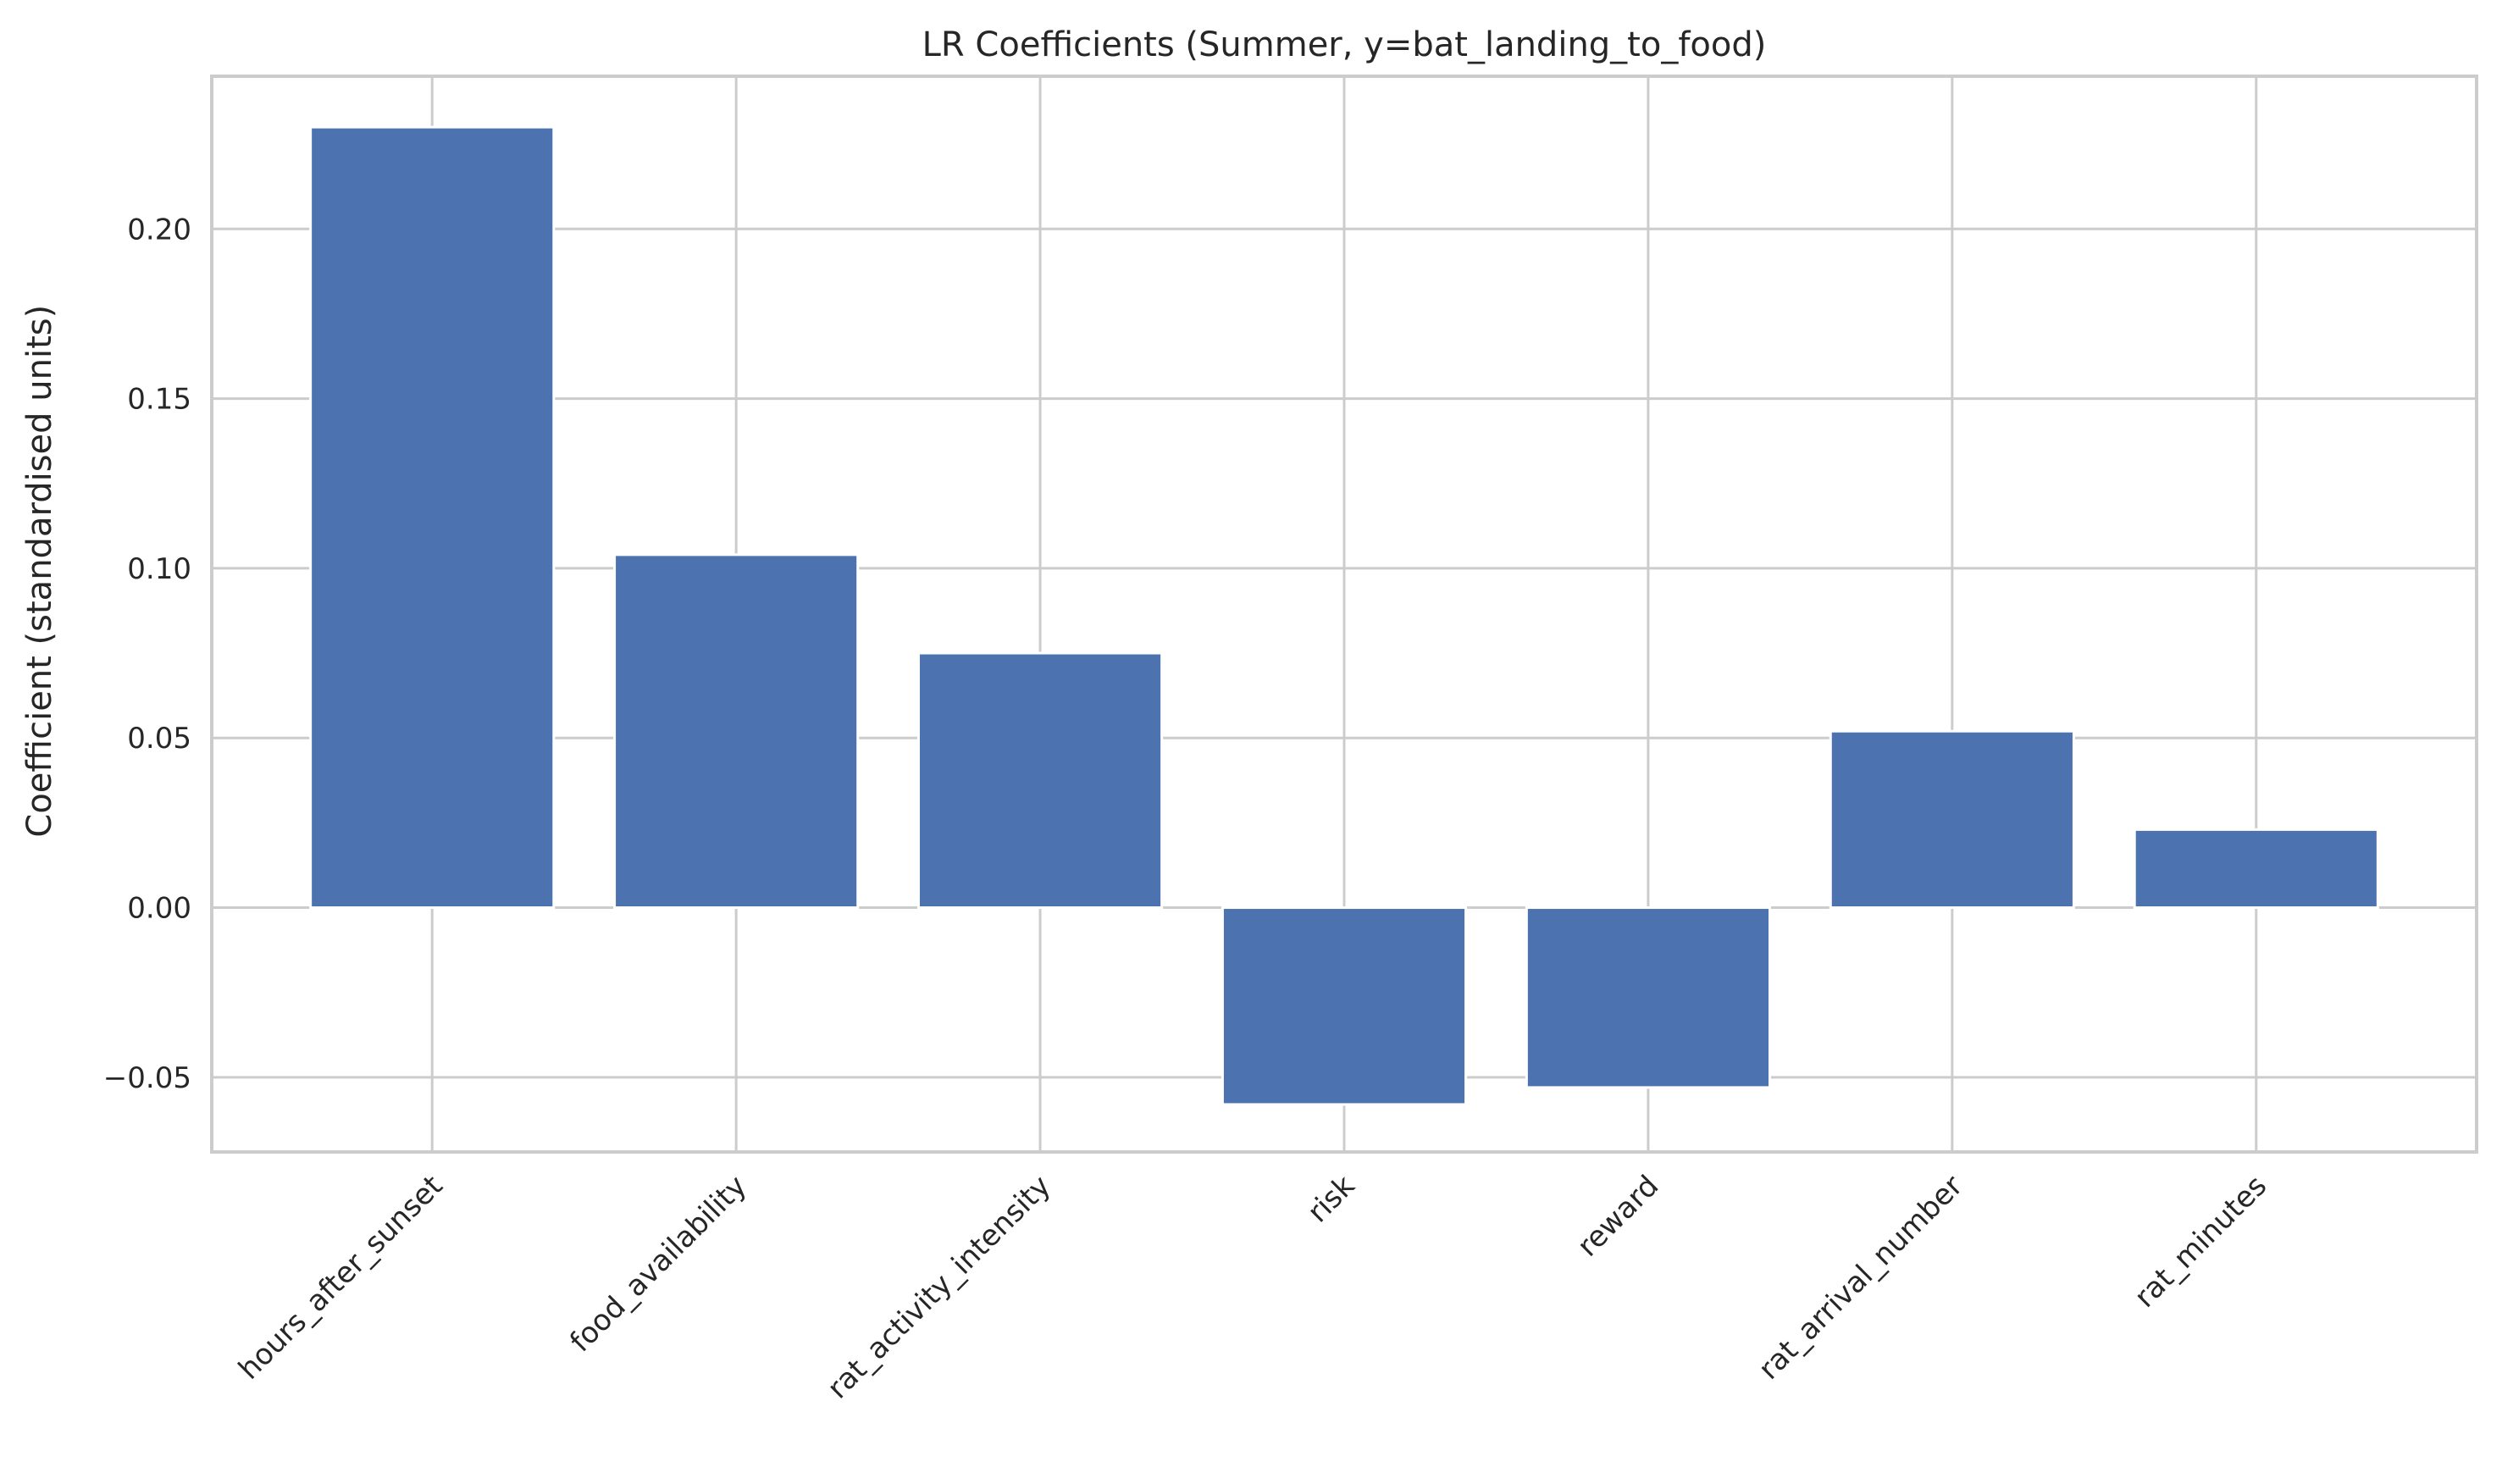 The width and height of the screenshot is (2502, 1484). I want to click on y-tick-label: −0.05, so click(147, 1078).